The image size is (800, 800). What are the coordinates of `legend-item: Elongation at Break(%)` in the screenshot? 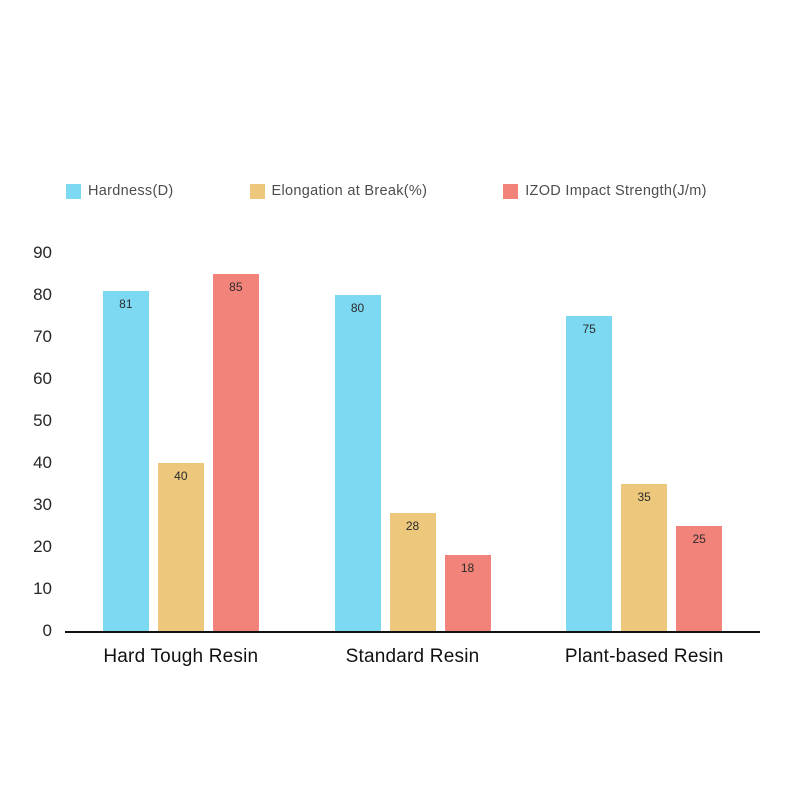 It's located at (338, 191).